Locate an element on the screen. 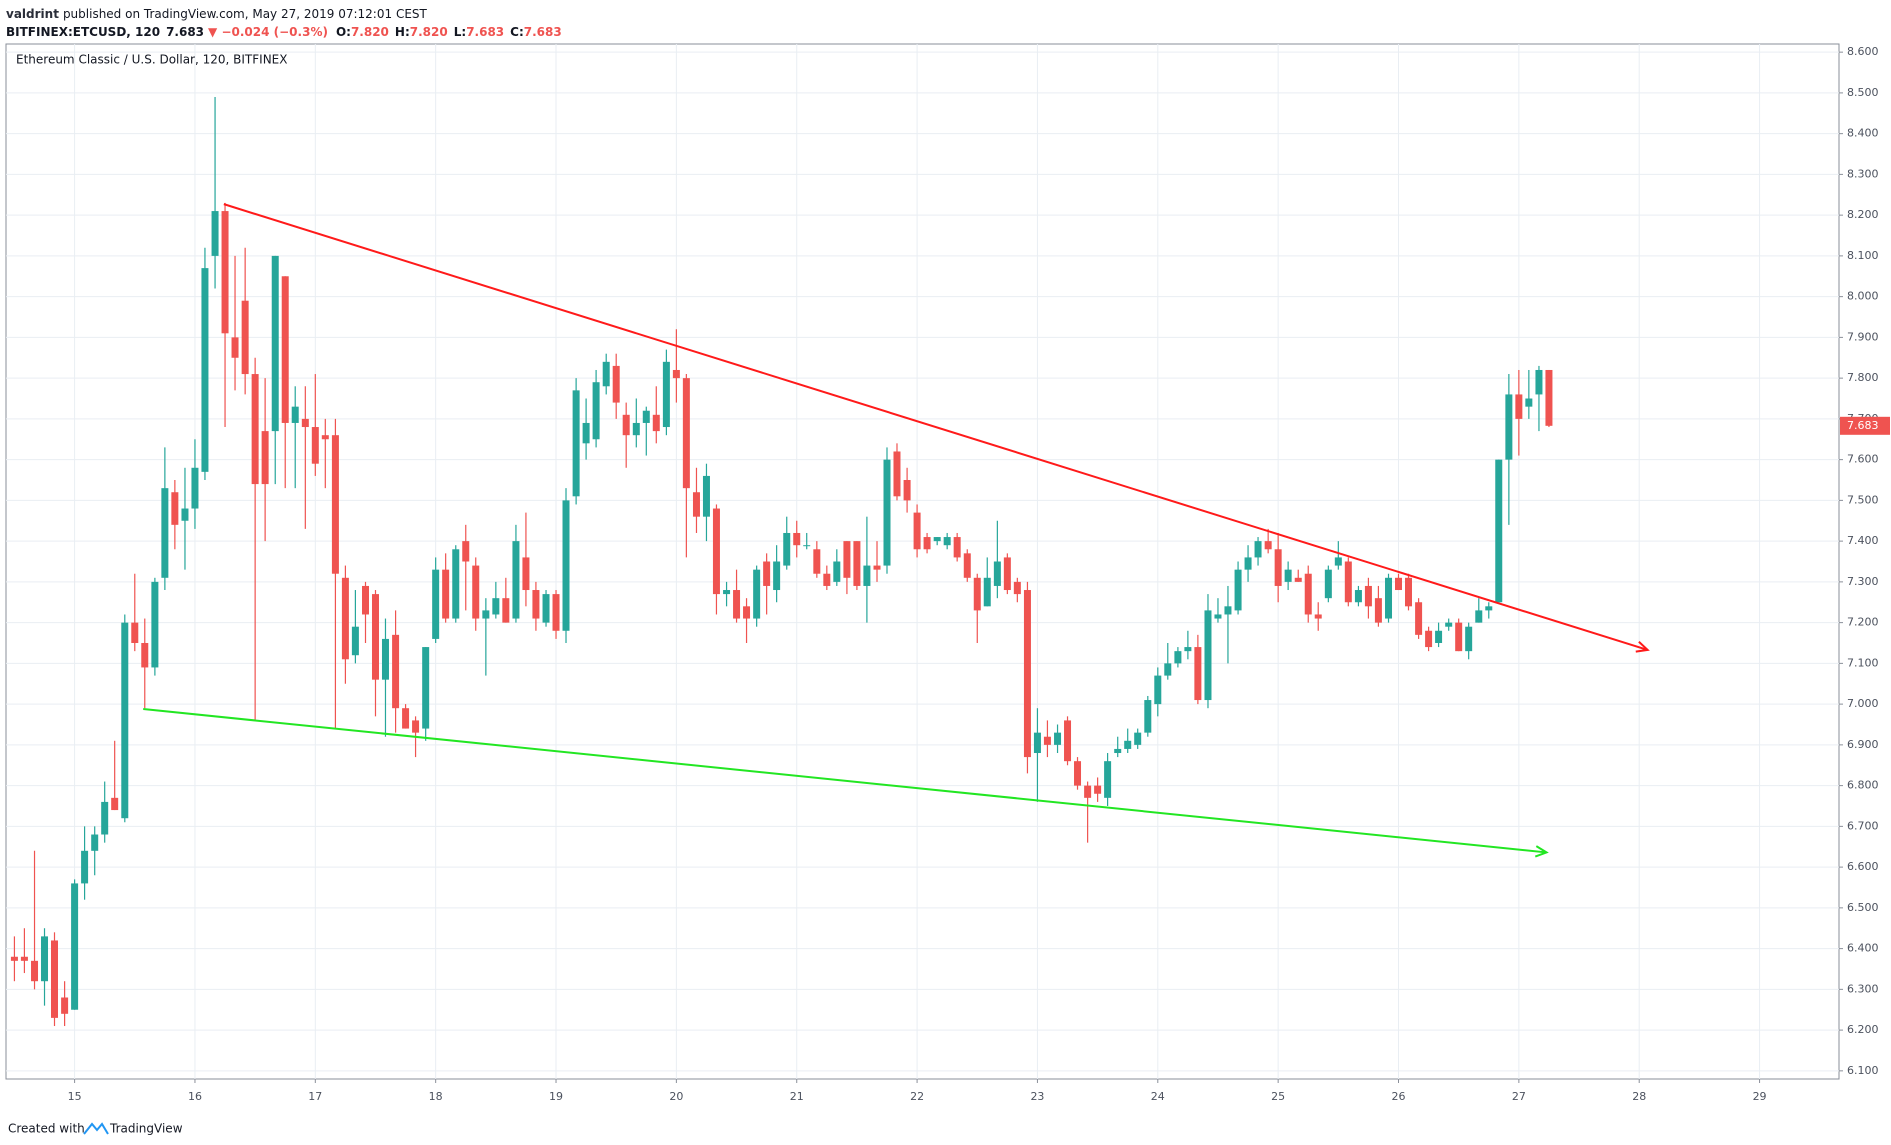 The width and height of the screenshot is (1891, 1145). x-tick-label: 28 is located at coordinates (1639, 1096).